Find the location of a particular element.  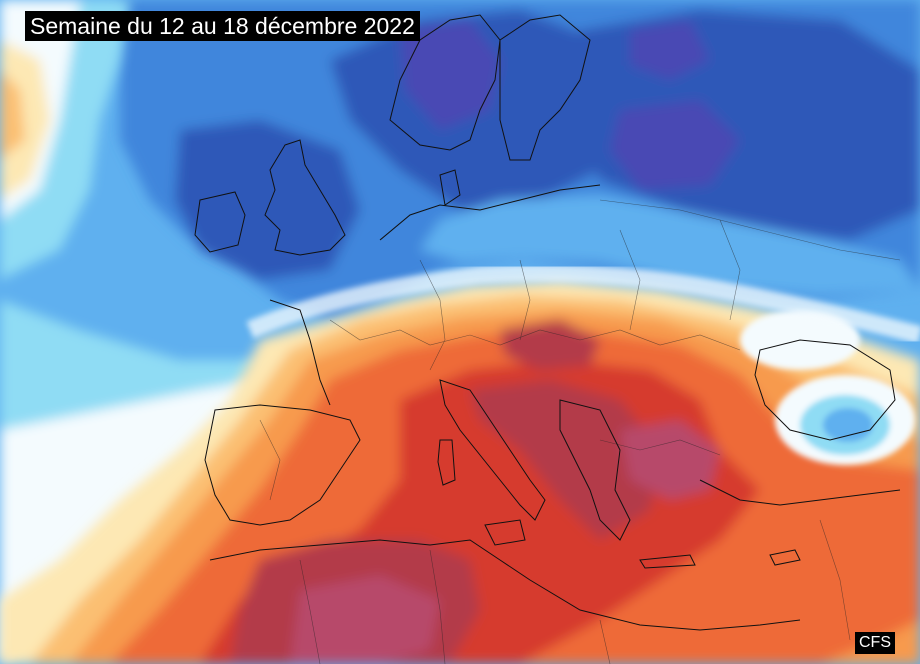

cyprus-coast is located at coordinates (785, 557).